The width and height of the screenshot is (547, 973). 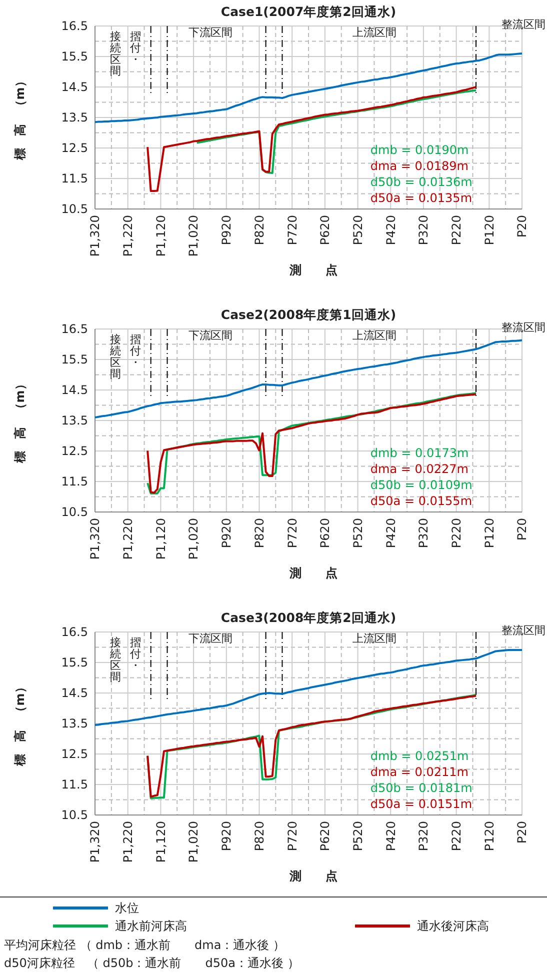 I want to click on annotation: d50a = 0.0151m, so click(x=421, y=804).